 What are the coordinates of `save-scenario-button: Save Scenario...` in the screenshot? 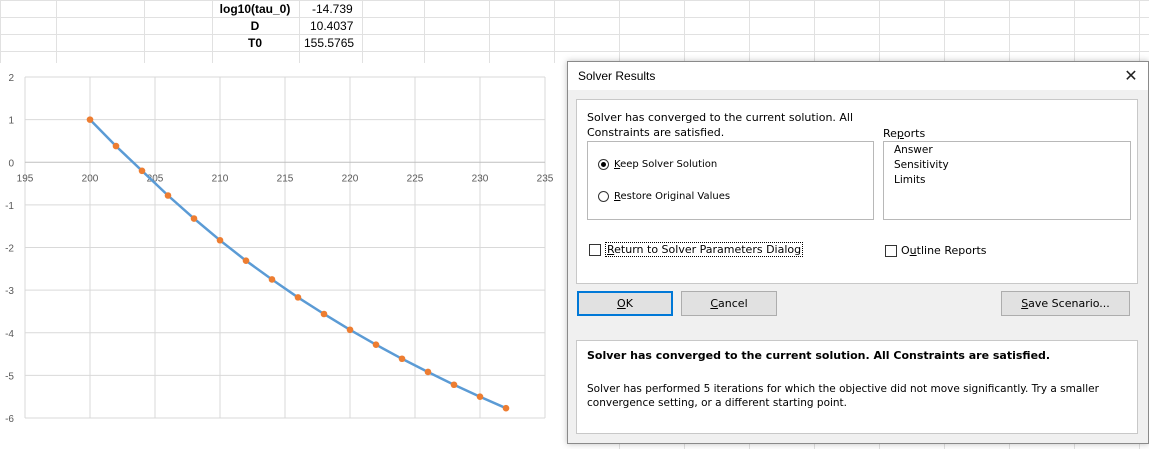 It's located at (1065, 303).